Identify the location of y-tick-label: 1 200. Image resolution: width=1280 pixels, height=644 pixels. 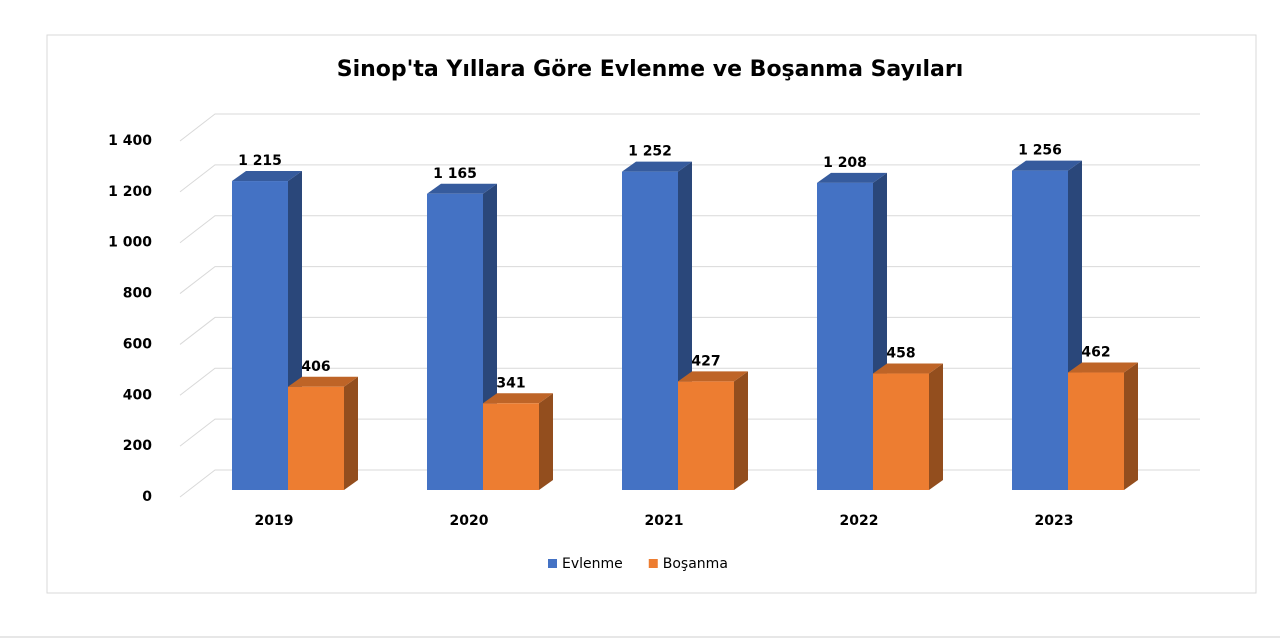
(130, 192).